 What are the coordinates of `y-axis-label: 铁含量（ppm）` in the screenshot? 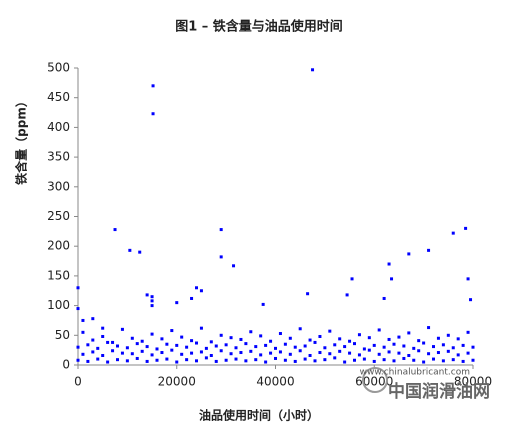 It's located at (21, 140).